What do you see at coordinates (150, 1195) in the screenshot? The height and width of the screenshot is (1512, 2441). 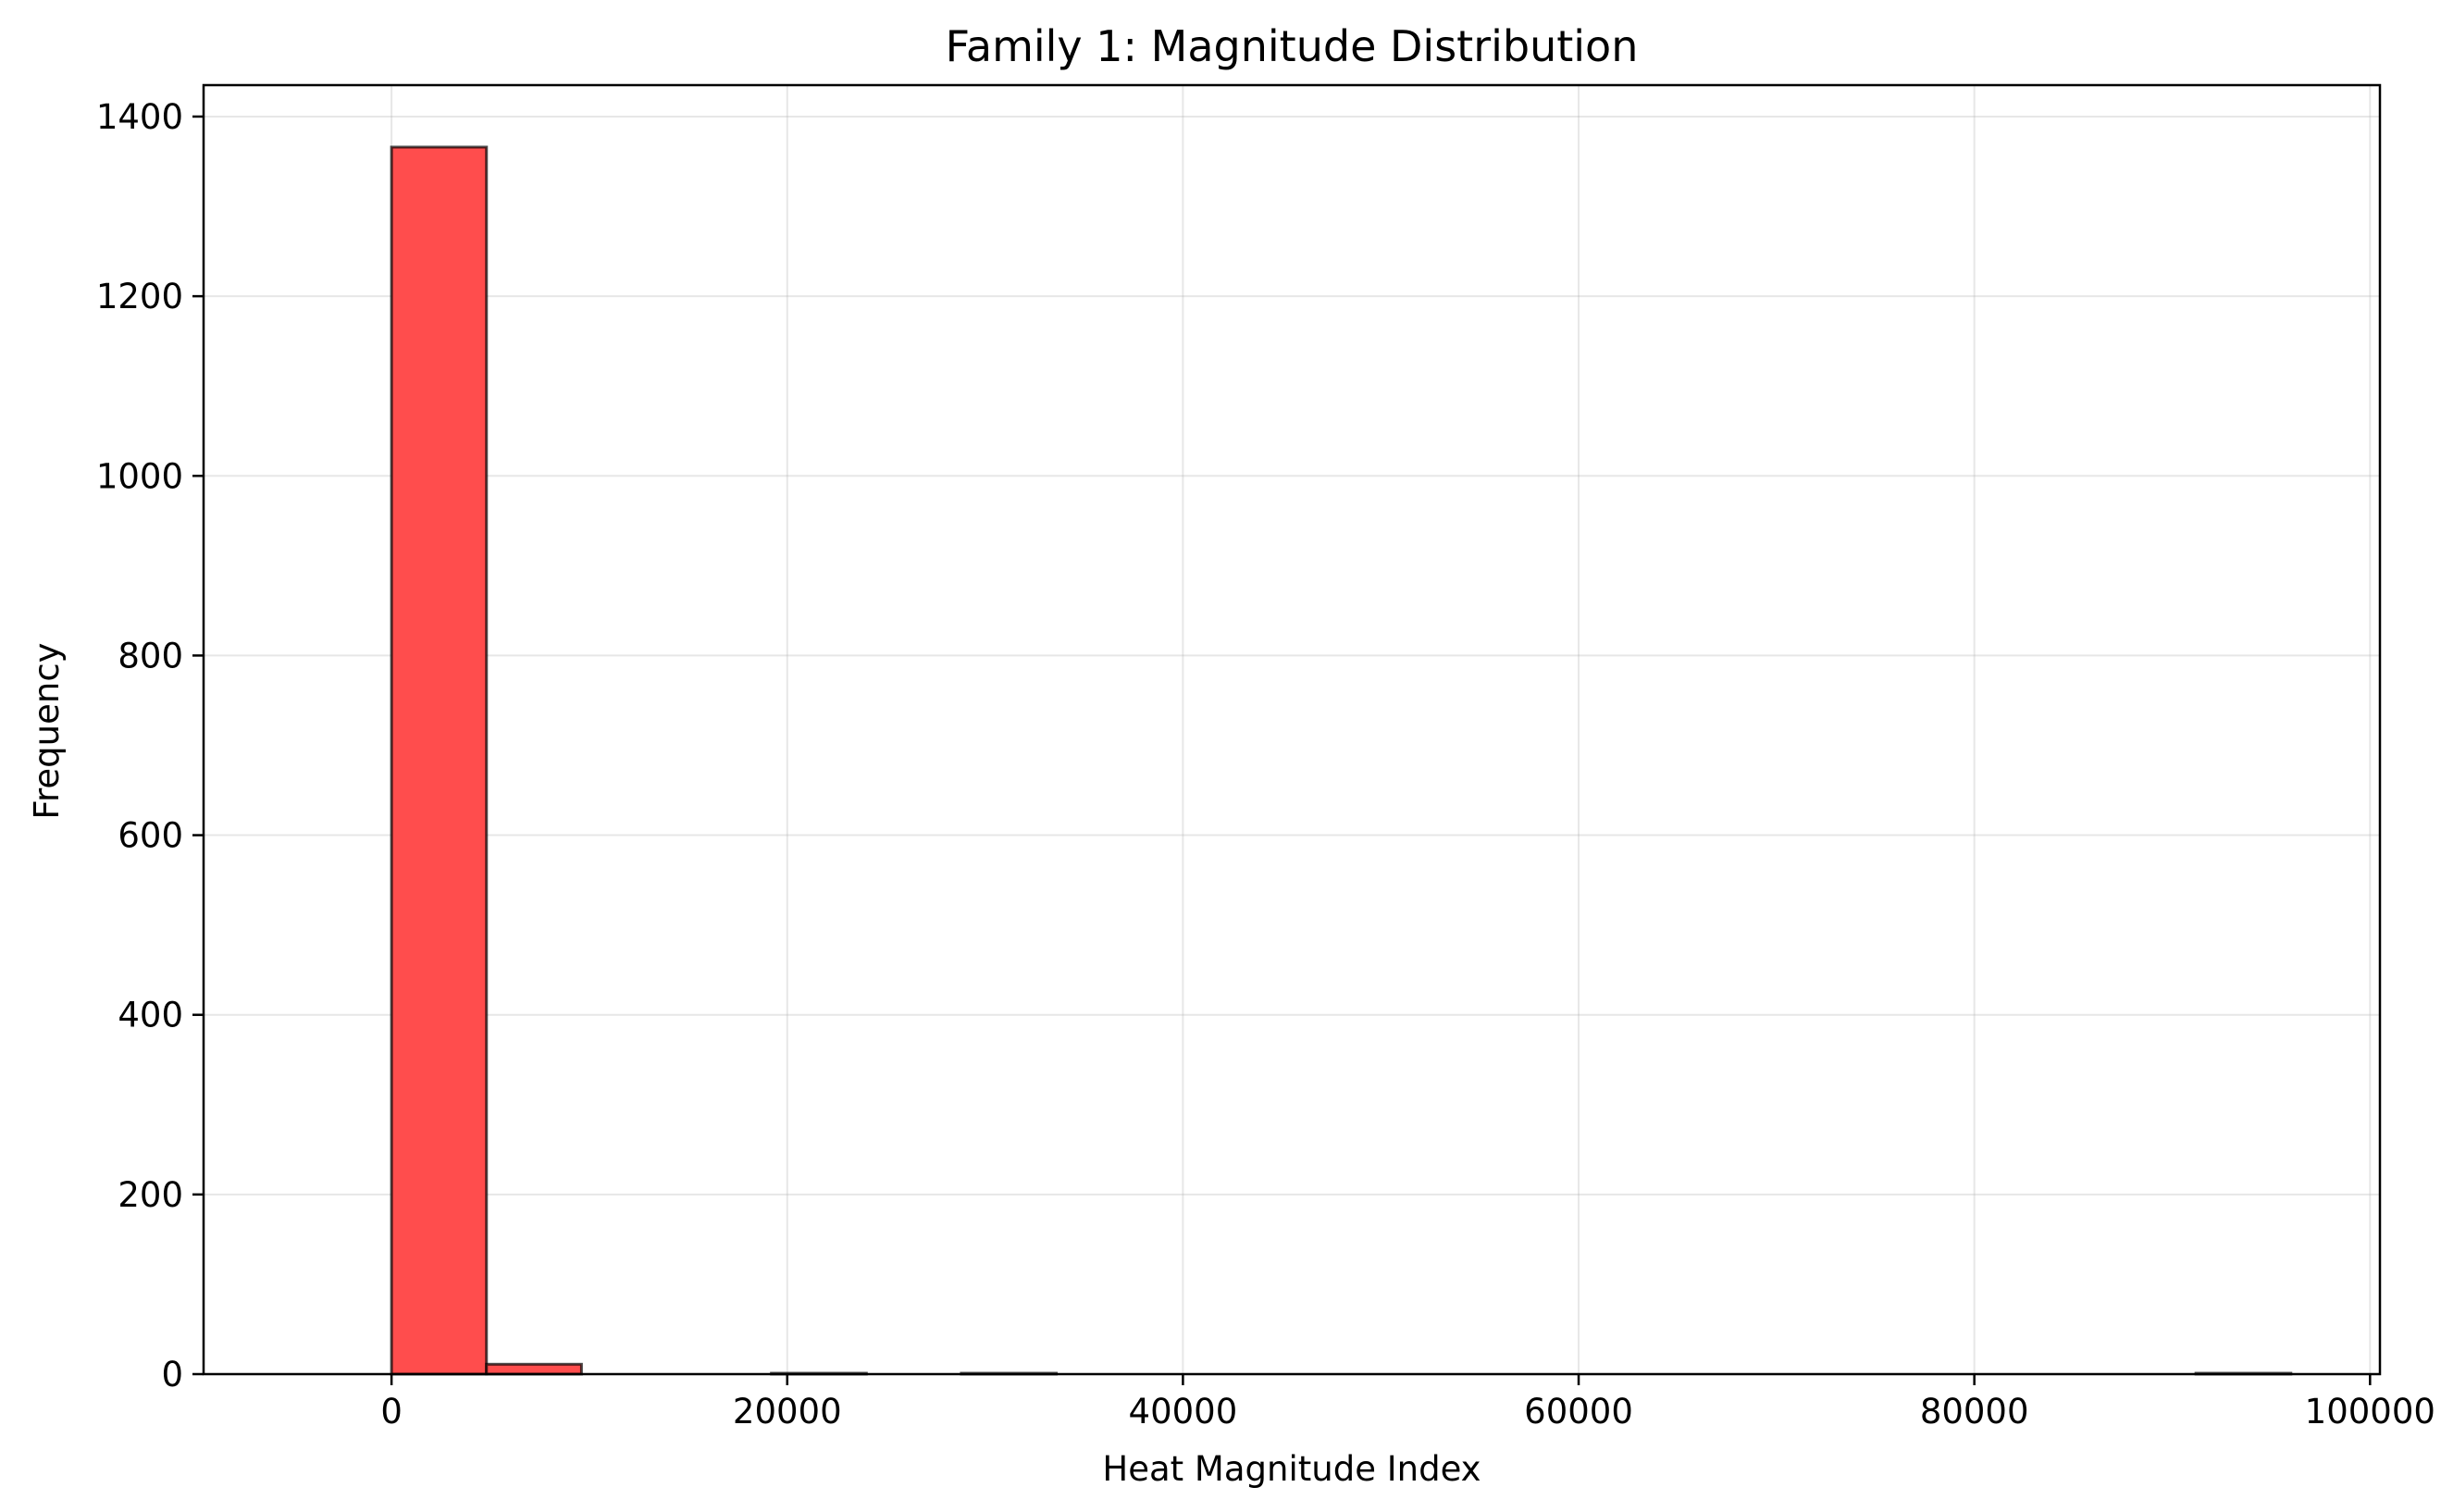 I see `y-tick-label: 200` at bounding box center [150, 1195].